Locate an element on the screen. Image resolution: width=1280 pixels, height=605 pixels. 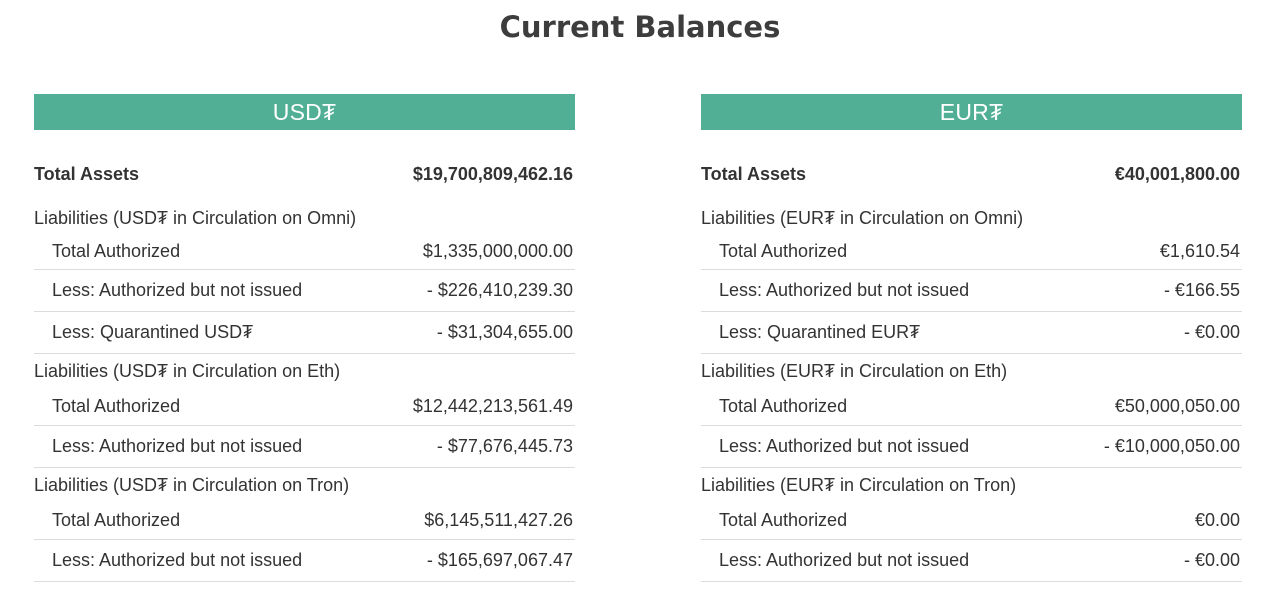
row-value: $12,442,213,561.49 is located at coordinates (492, 406).